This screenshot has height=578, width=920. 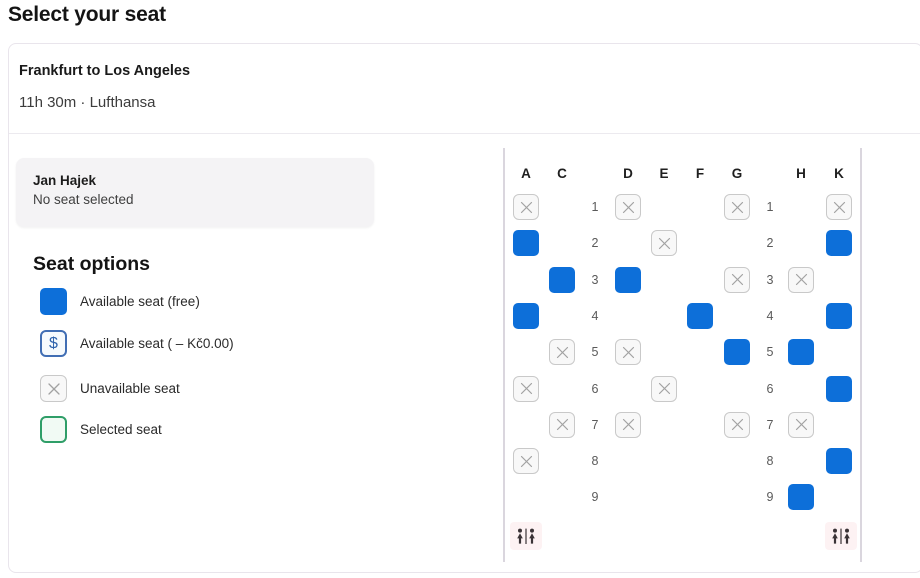 I want to click on lavatory-icon-right, so click(x=841, y=536).